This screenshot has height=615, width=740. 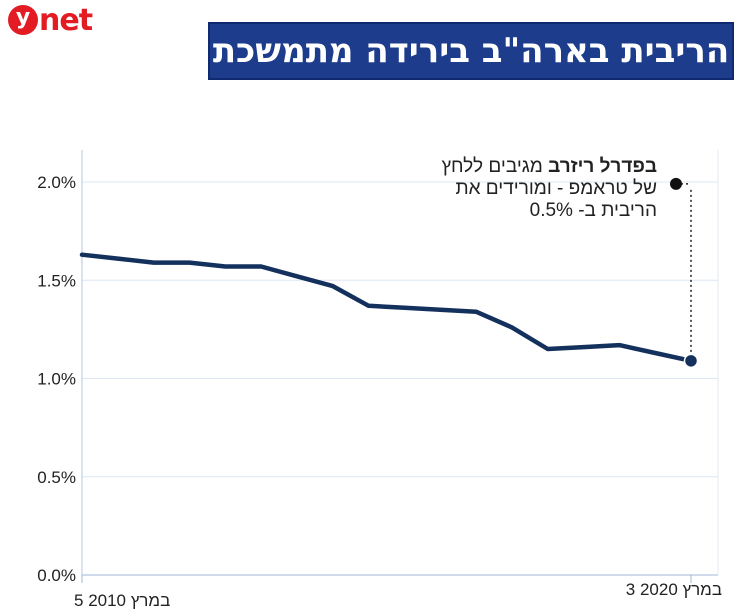 I want to click on y-tick-label: 1.0%, so click(x=56, y=379).